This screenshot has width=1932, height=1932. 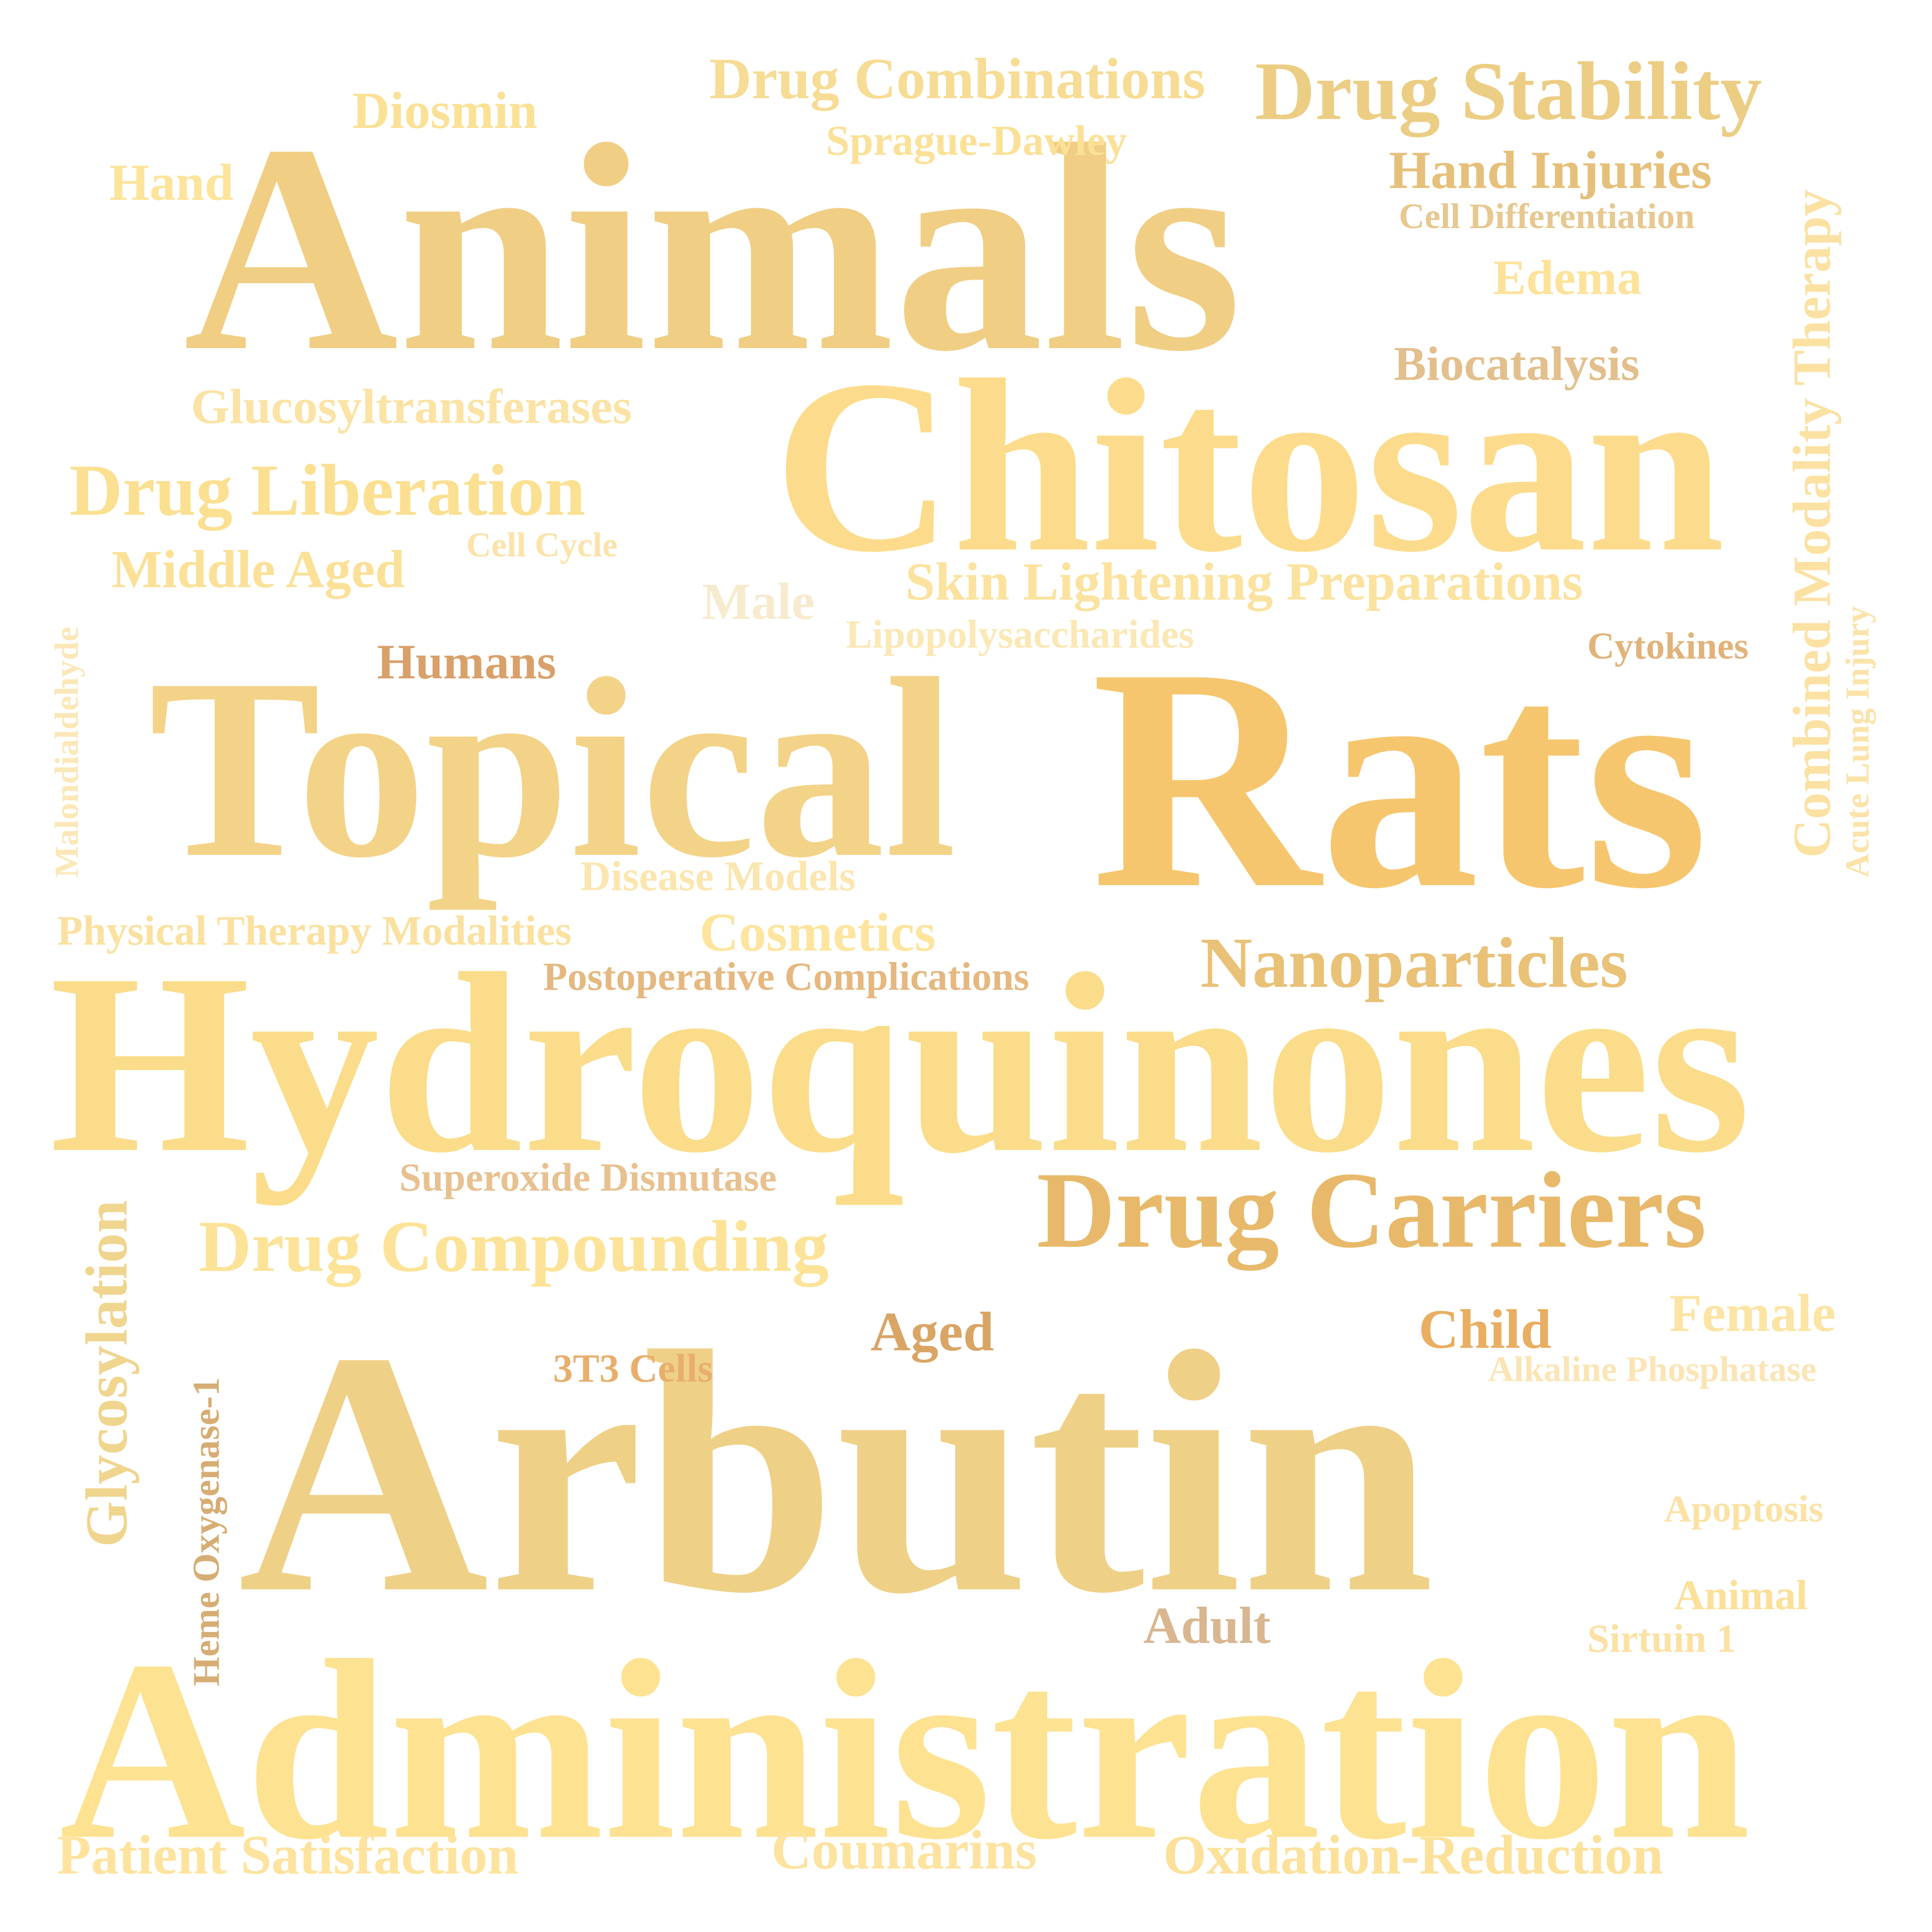 I want to click on word-administration: Administration, so click(x=905, y=1750).